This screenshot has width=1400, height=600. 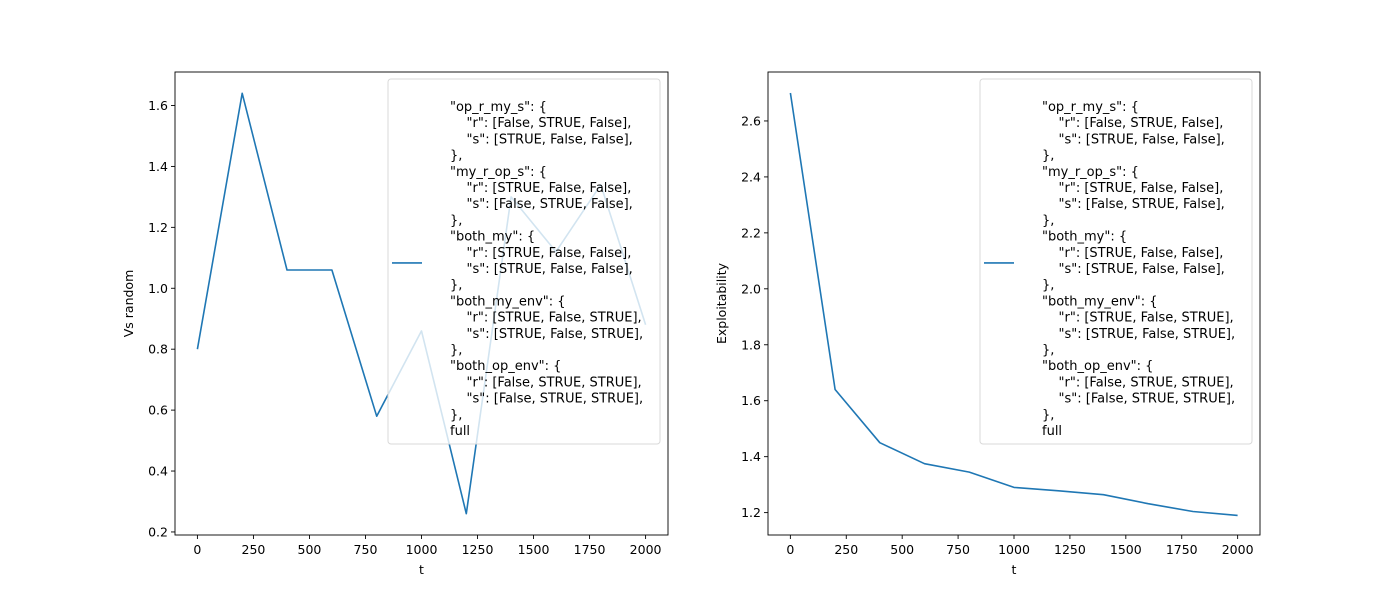 What do you see at coordinates (751, 288) in the screenshot?
I see `y-tick-label: 2.0` at bounding box center [751, 288].